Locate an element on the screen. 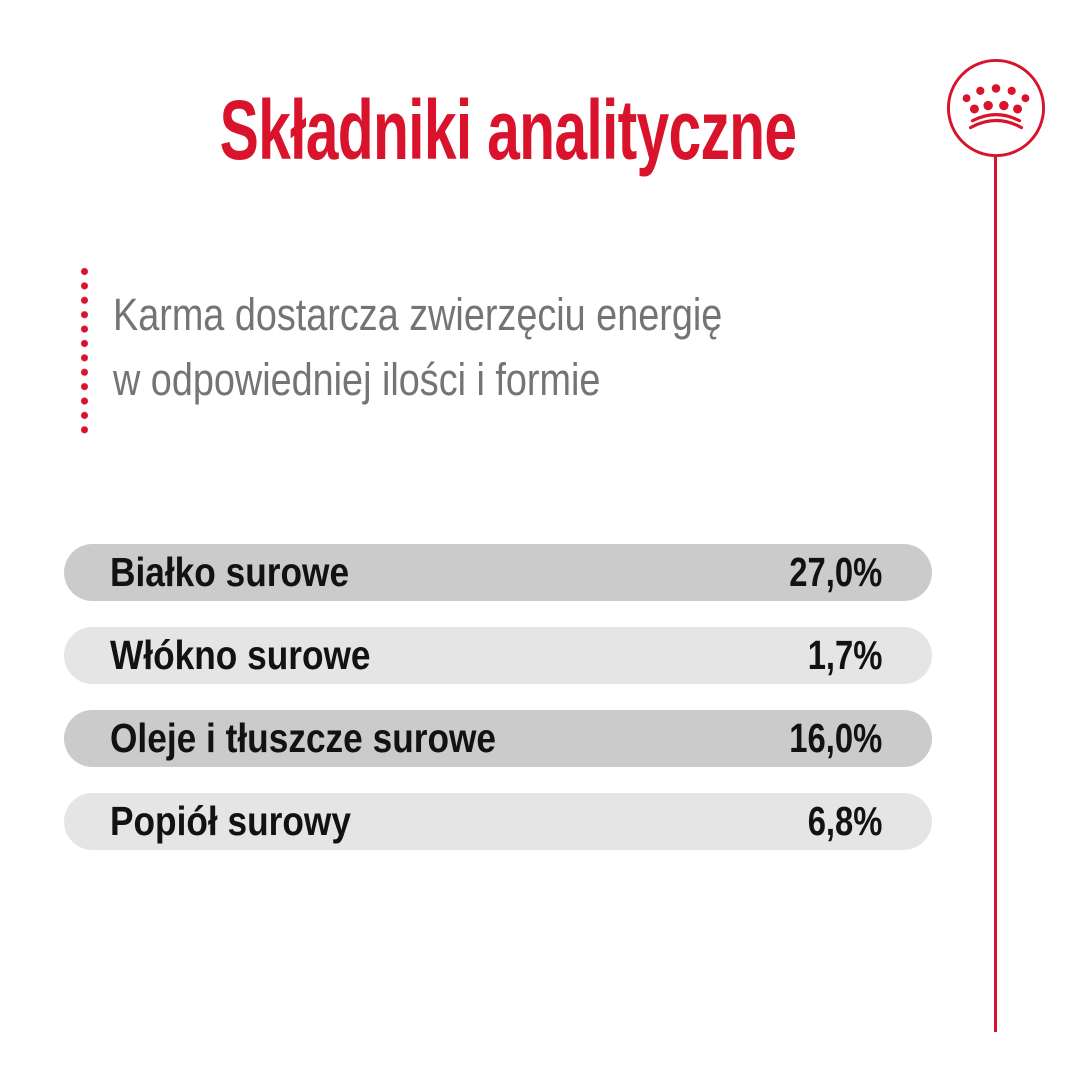  row-label: Włókno surowe is located at coordinates (240, 655).